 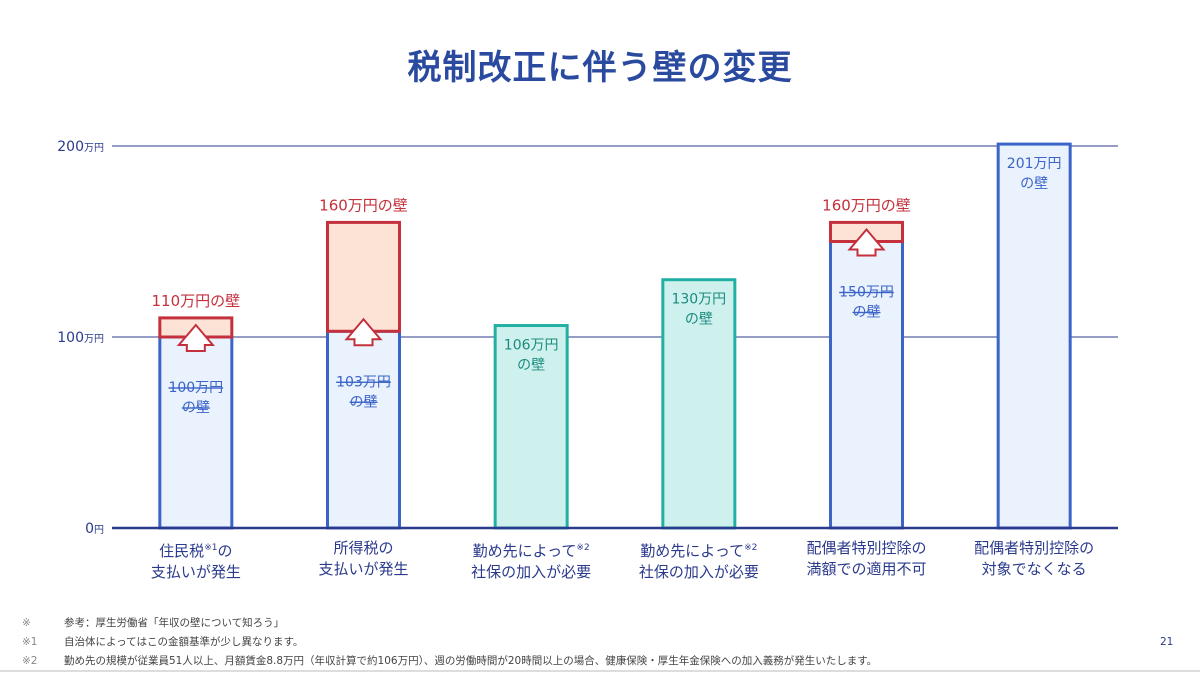 I want to click on page-title: 税制改正に伴う壁の変更, so click(x=600, y=68).